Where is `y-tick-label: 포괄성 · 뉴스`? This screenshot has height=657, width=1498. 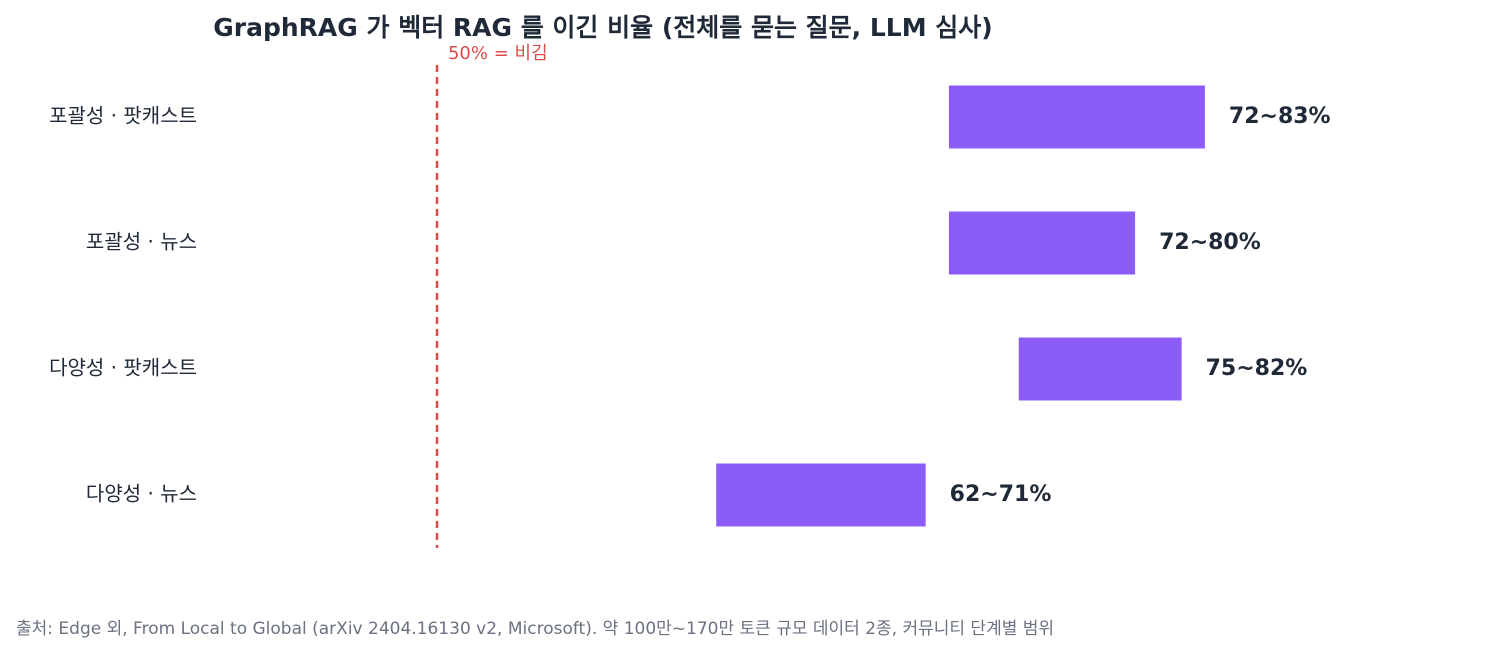 y-tick-label: 포괄성 · 뉴스 is located at coordinates (141, 242).